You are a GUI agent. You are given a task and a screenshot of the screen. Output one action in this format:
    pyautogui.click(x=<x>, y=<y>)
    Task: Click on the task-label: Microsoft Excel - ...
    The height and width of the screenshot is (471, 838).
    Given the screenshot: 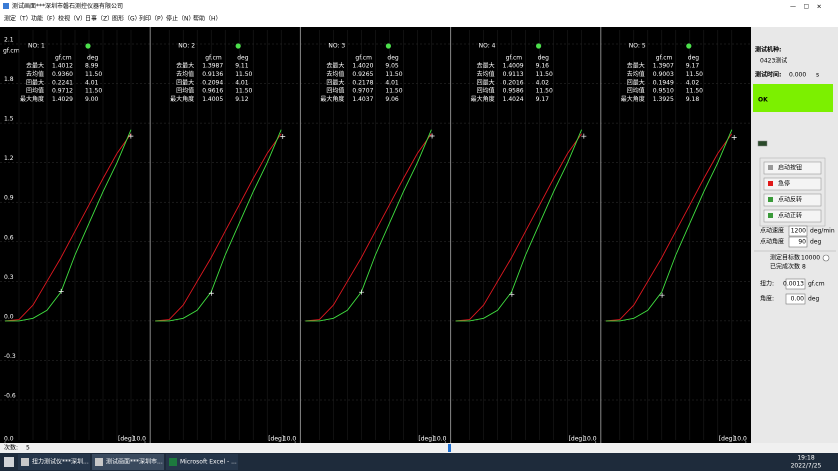 What is the action you would take?
    pyautogui.click(x=208, y=462)
    